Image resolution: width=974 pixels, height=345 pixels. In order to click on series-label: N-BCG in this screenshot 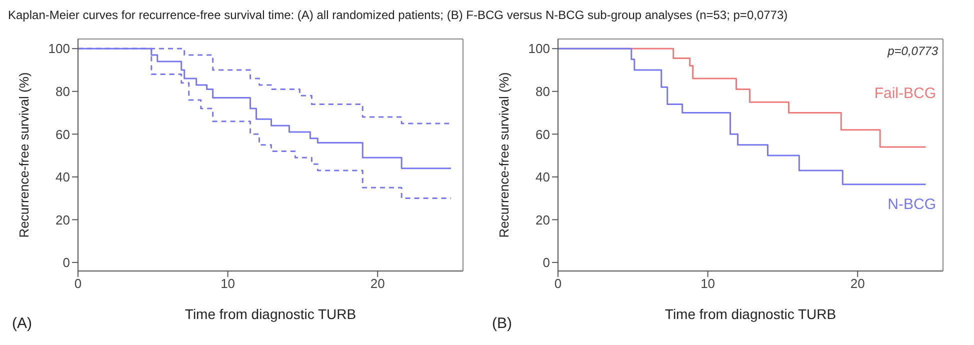, I will do `click(912, 205)`.